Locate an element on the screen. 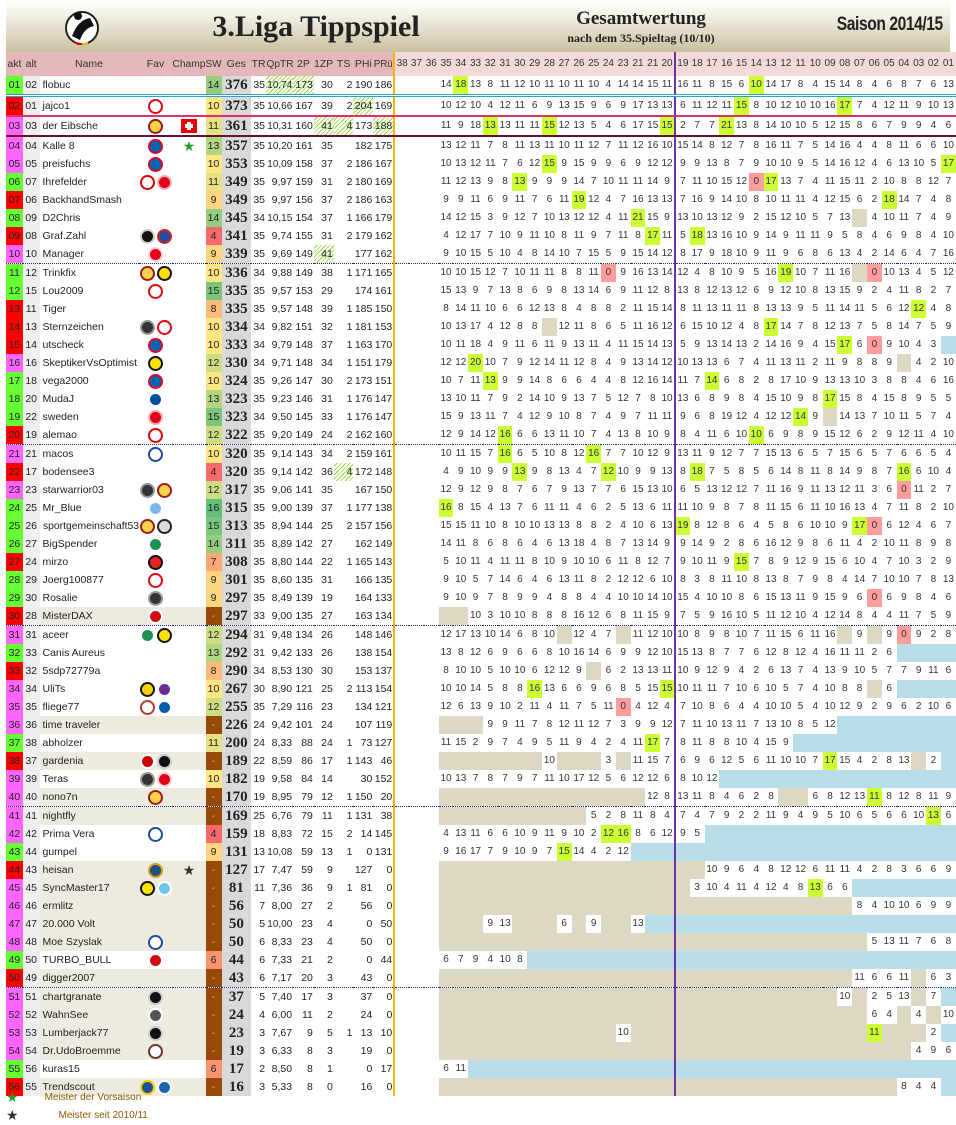 This screenshot has height=1125, width=956. header-round-32: 32 is located at coordinates (490, 64).